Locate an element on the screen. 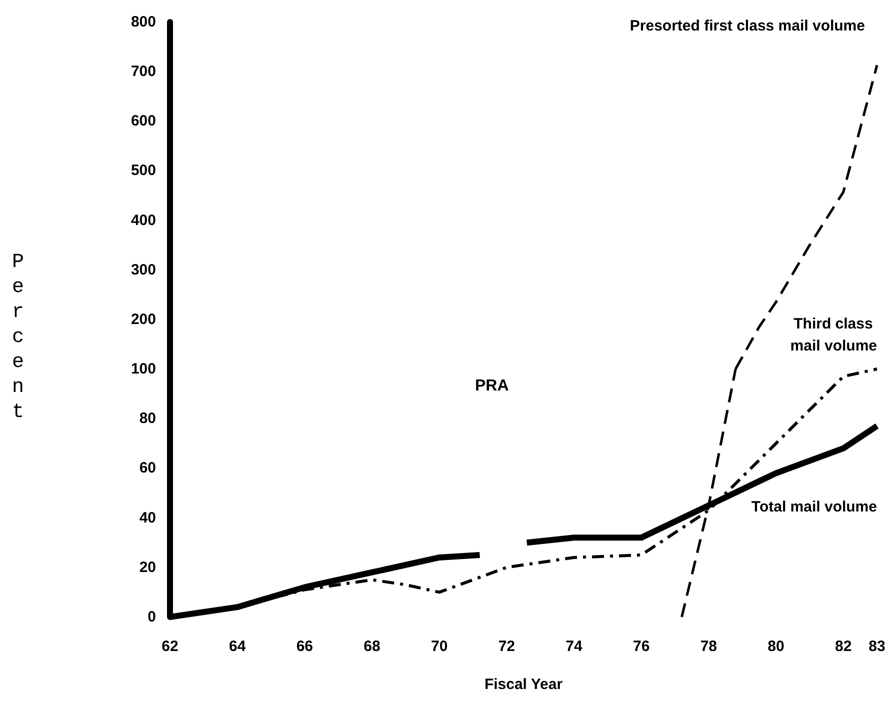  x-tick-label: 66 is located at coordinates (305, 646).